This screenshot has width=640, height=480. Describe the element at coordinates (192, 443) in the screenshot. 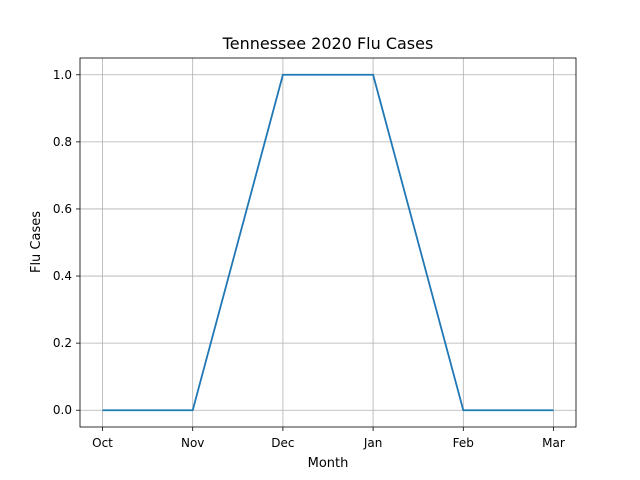

I see `x-tick-label: Nov` at that location.